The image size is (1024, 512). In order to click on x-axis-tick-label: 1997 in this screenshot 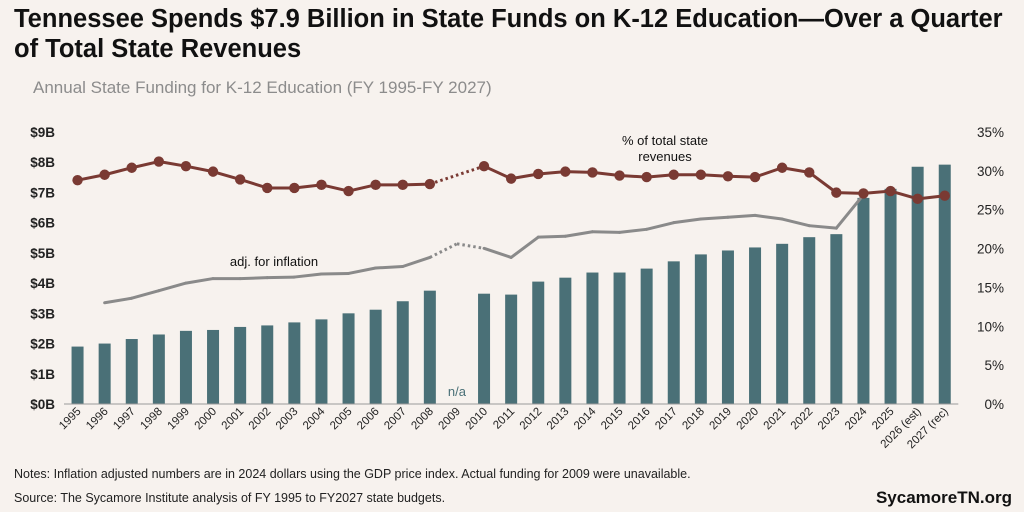, I will do `click(124, 419)`.